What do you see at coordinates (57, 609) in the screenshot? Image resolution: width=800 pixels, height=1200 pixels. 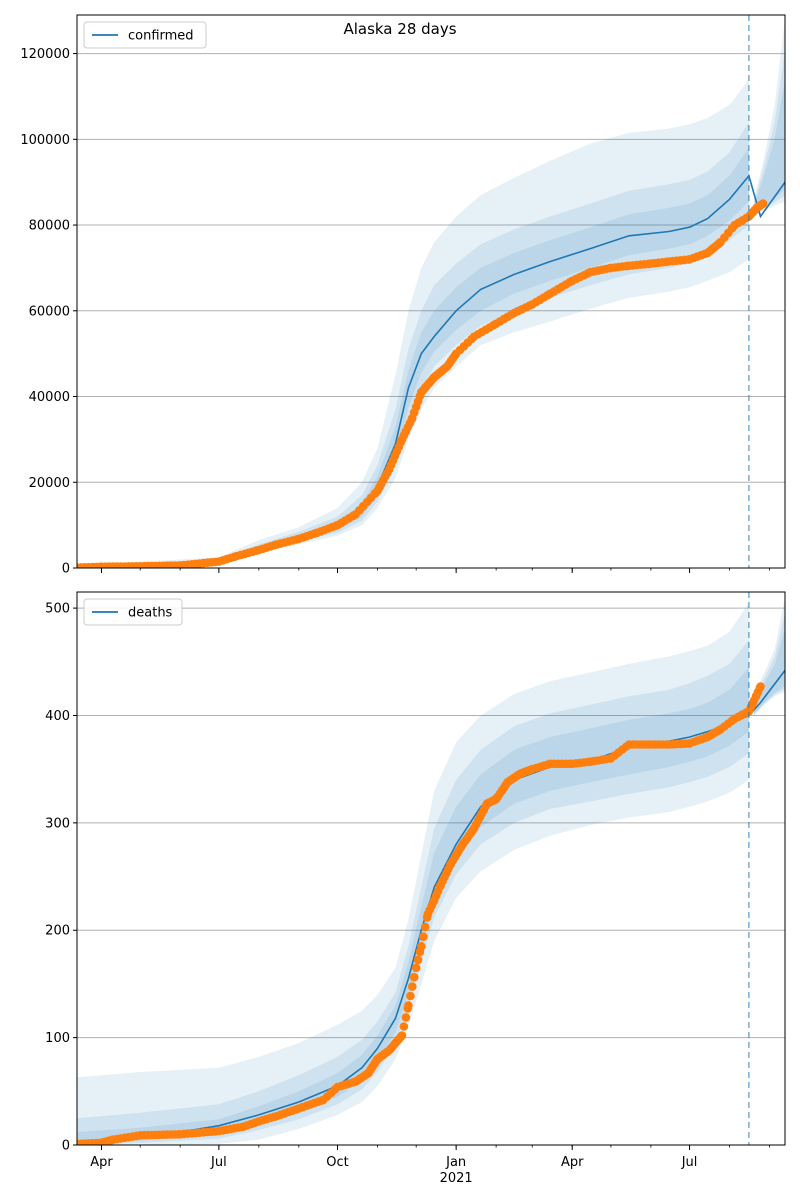 I see `y-tick-label: 500` at bounding box center [57, 609].